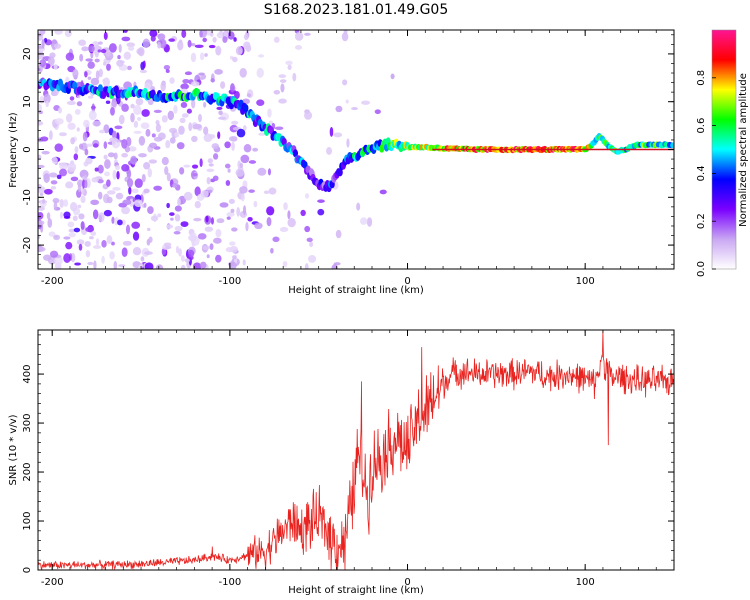  Describe the element at coordinates (27, 570) in the screenshot. I see `y-tick-label: 0` at that location.